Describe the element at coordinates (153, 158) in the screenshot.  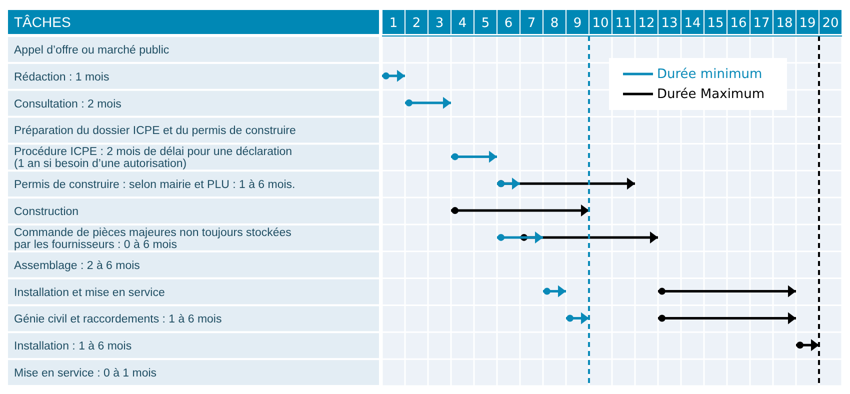
I see `y-tick-label: Procédure ICPE : 2 mois de délai pour une déclaration (1 an si besoin d’une autorisation)` at that location.